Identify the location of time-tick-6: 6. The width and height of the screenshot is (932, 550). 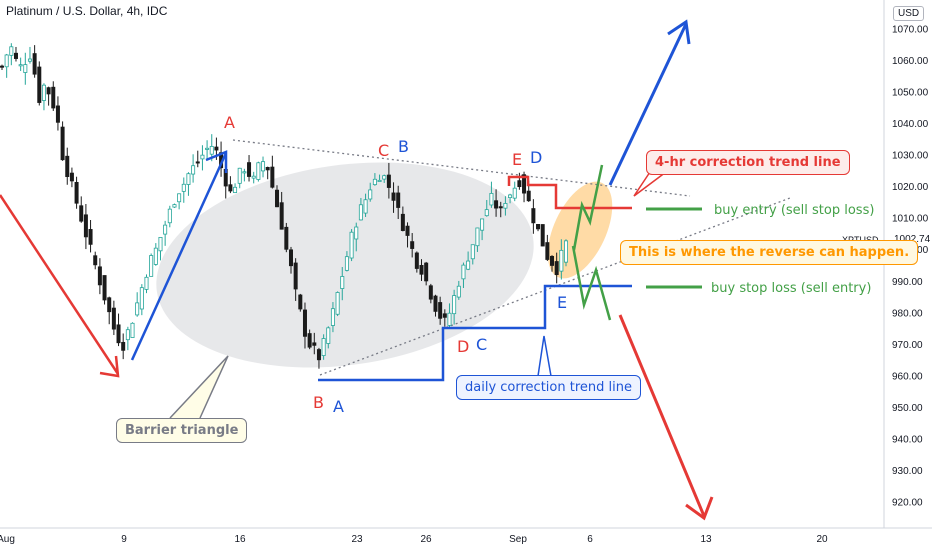
(590, 539).